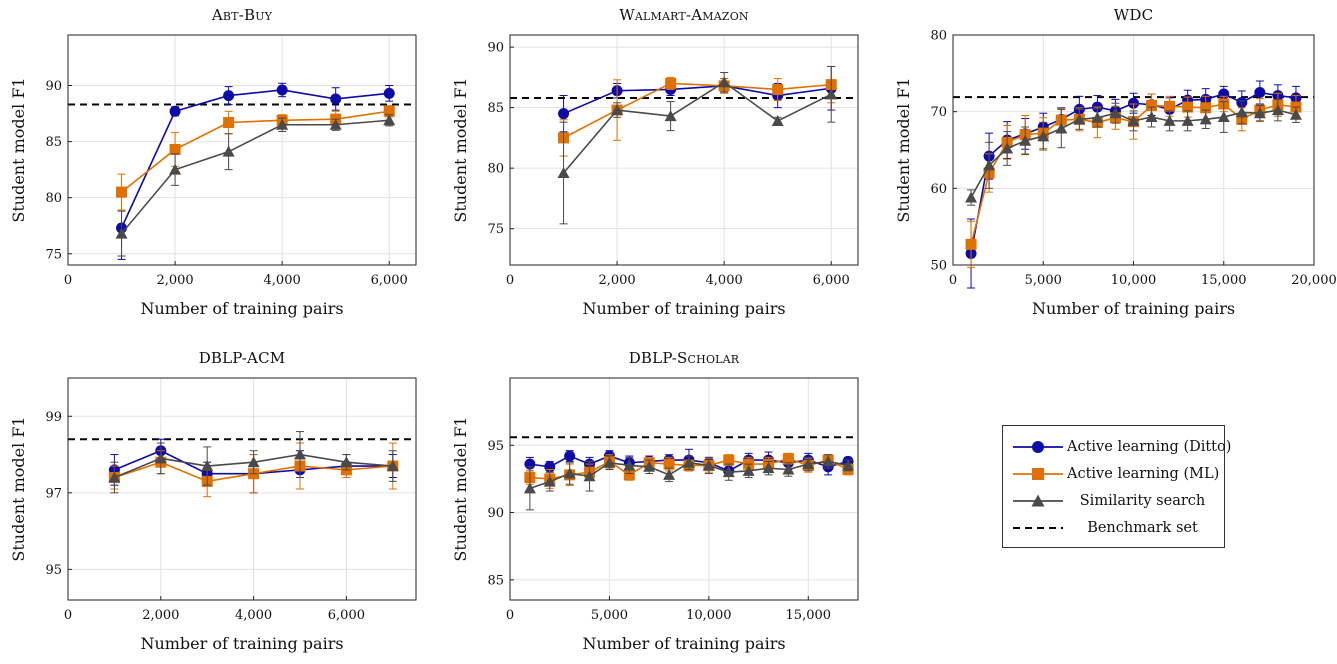  Describe the element at coordinates (1038, 528) in the screenshot. I see `legend-swatch-benchmark` at that location.